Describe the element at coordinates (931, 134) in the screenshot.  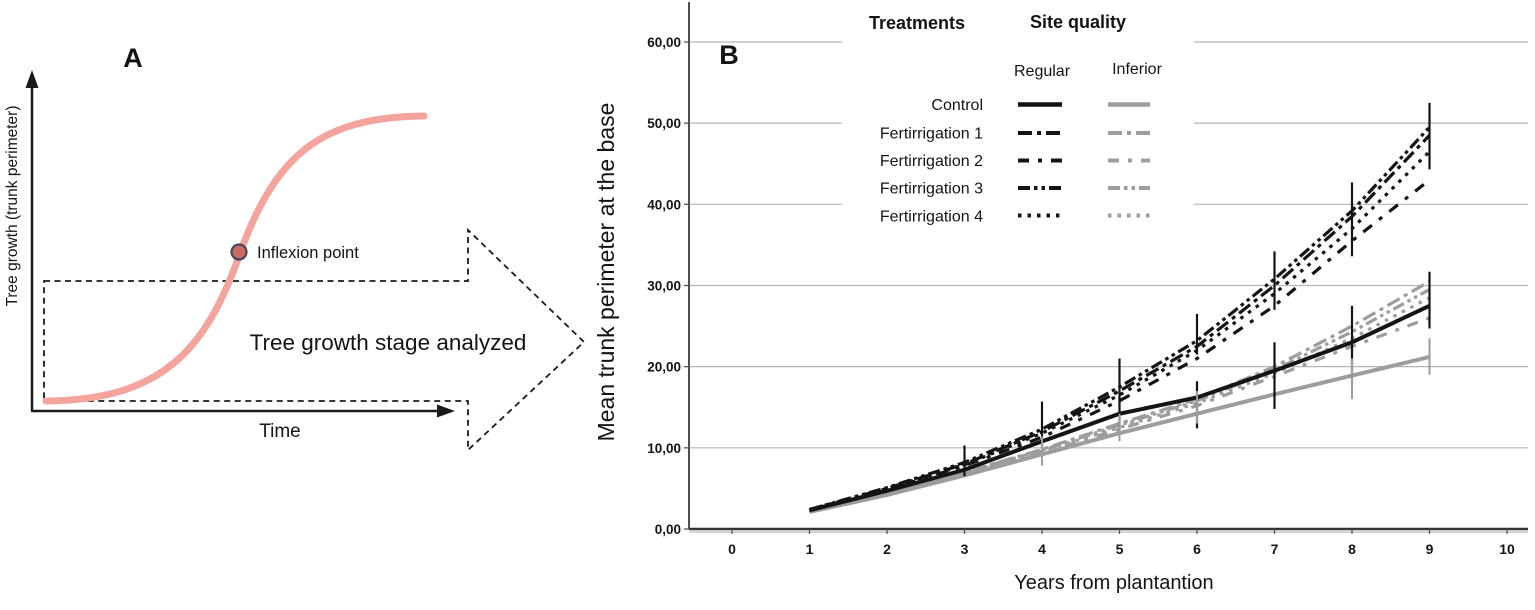
I see `legend-treatment-label-fert1: Fertirrigation 1` at that location.